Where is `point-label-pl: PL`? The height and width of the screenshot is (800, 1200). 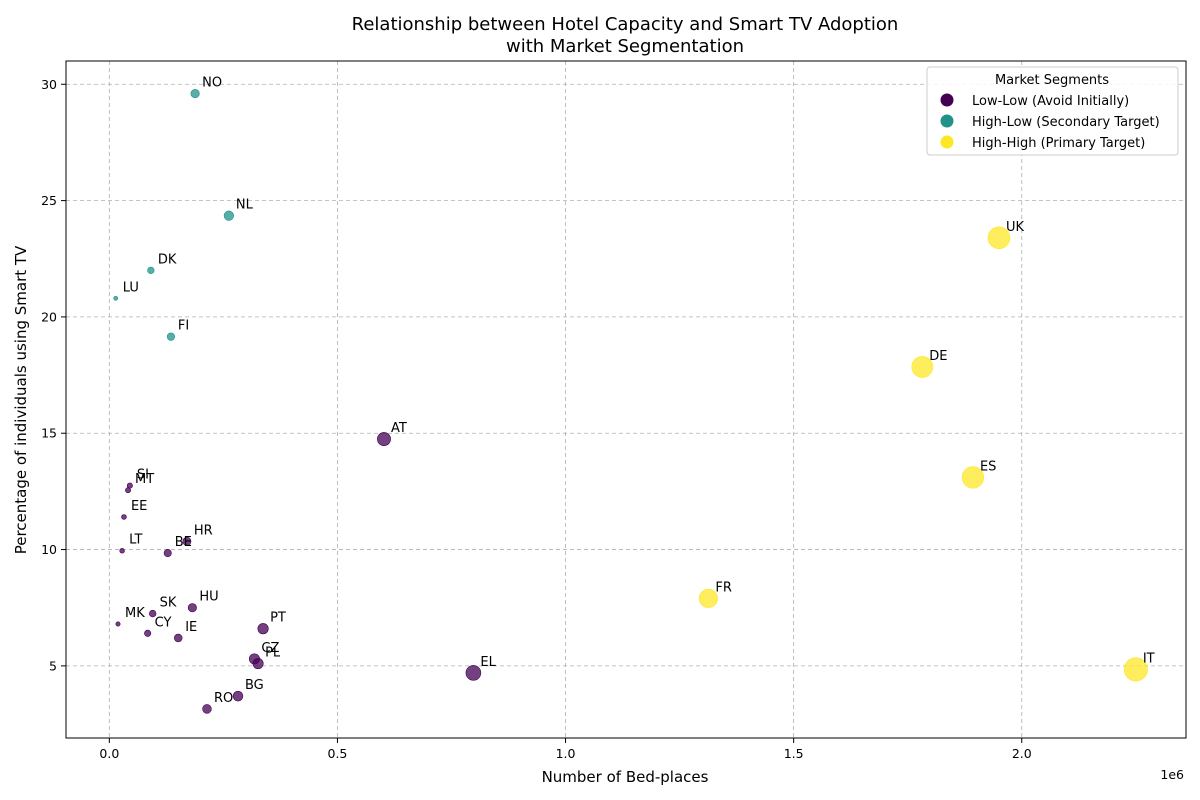
point-label-pl: PL is located at coordinates (273, 653).